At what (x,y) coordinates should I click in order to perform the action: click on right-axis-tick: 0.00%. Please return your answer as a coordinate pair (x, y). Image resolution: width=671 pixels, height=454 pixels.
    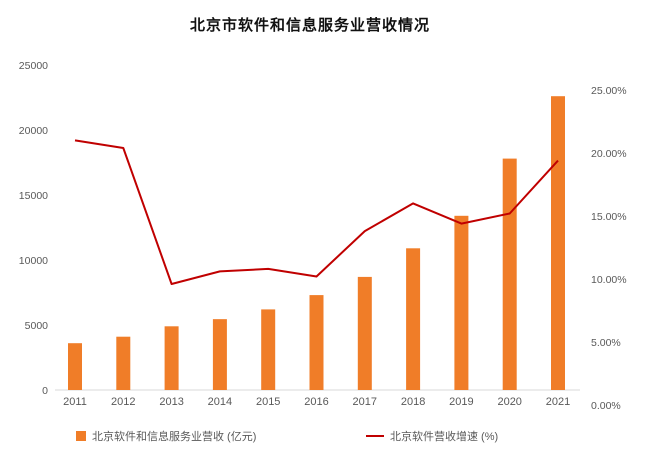
    Looking at the image, I should click on (606, 406).